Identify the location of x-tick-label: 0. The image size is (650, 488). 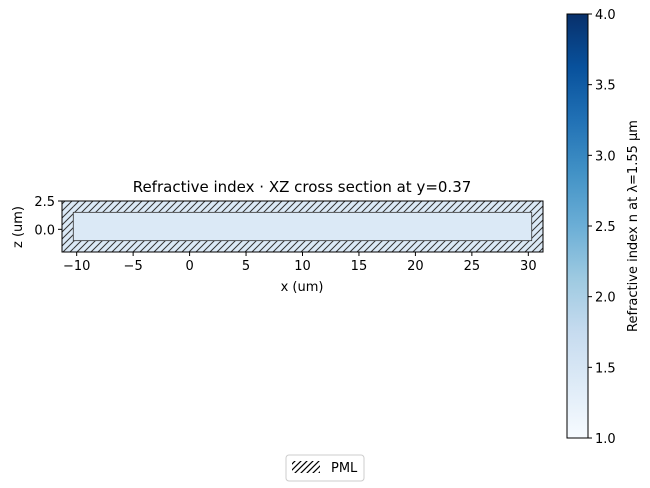
(189, 266).